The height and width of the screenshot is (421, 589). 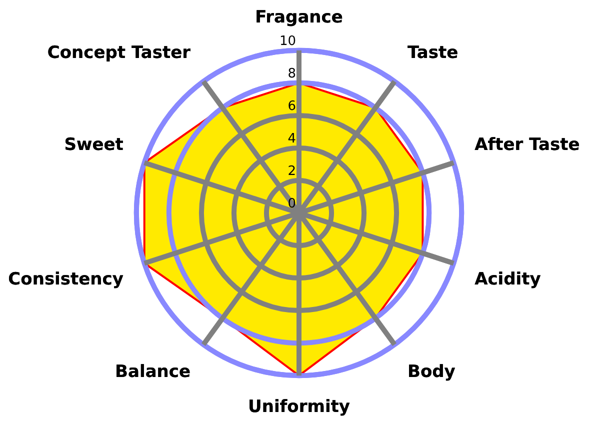 I want to click on y-tick-label: 4, so click(x=292, y=138).